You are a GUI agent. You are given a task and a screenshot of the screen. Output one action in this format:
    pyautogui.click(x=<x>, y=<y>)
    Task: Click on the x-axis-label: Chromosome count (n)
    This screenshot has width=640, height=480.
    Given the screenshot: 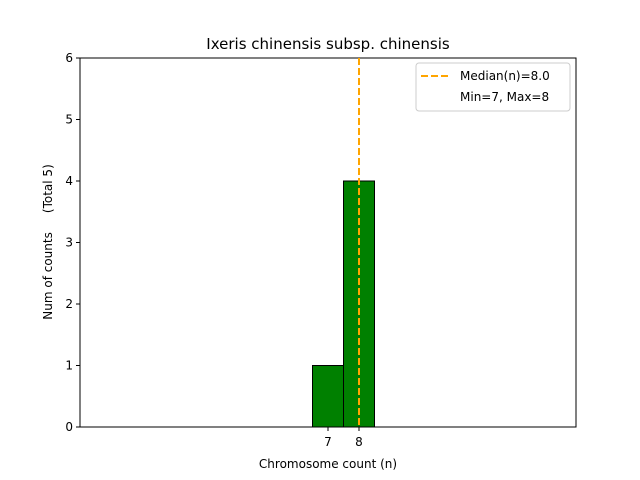 What is the action you would take?
    pyautogui.click(x=328, y=464)
    